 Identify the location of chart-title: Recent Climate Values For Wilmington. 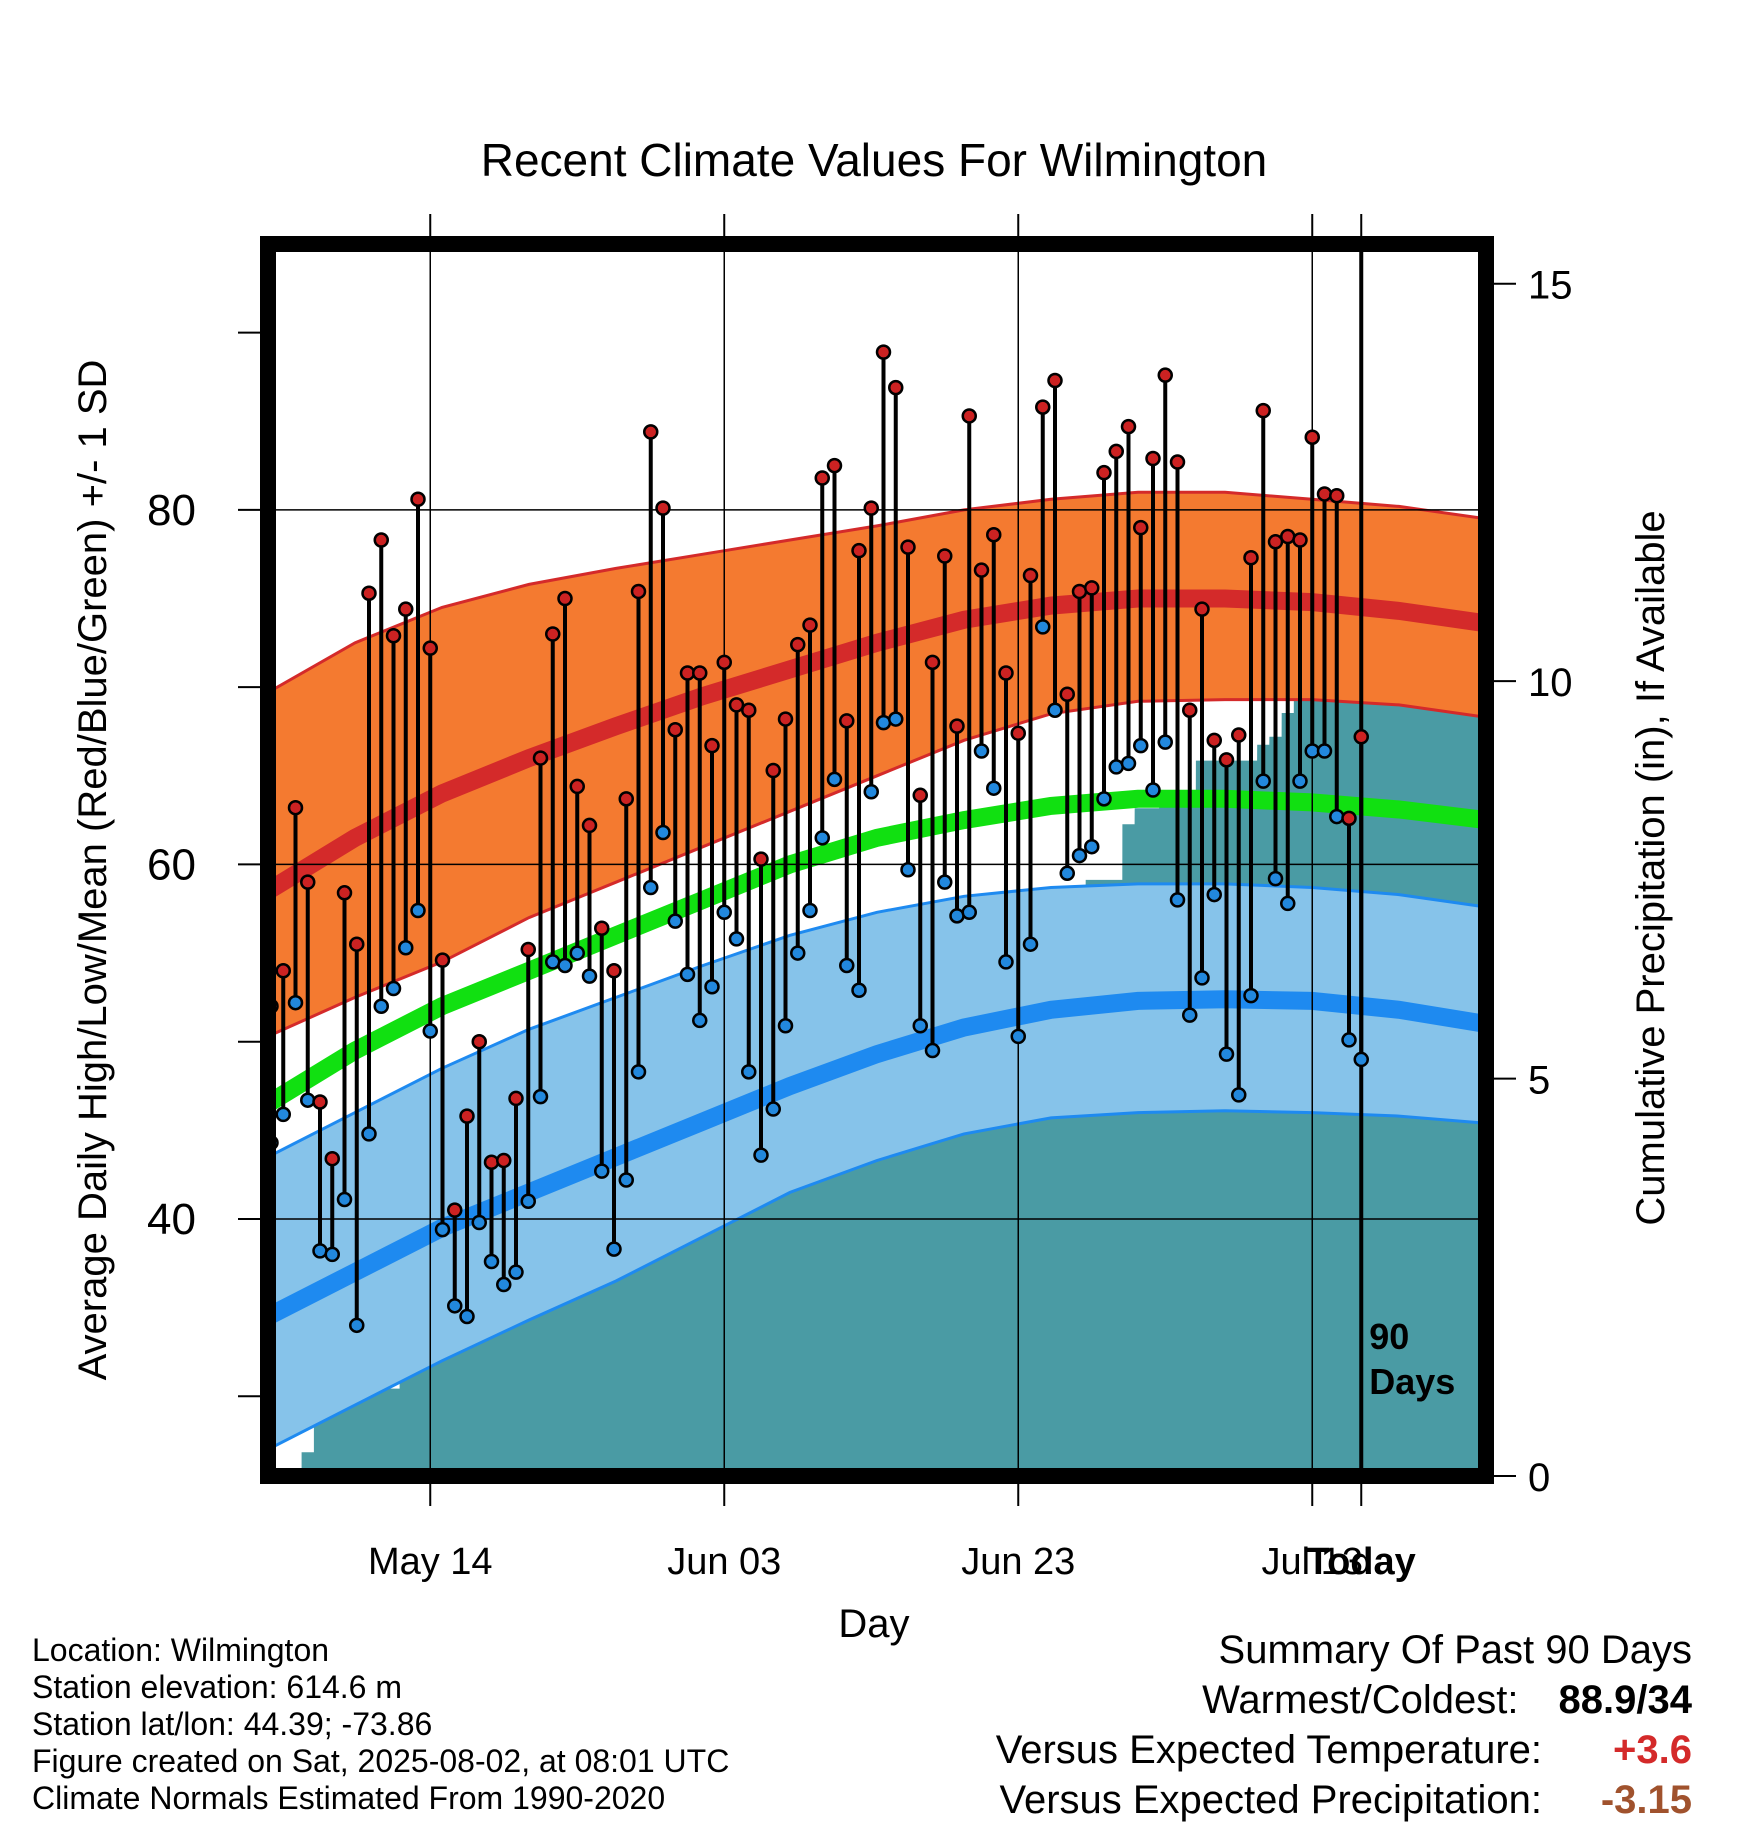
(874, 160).